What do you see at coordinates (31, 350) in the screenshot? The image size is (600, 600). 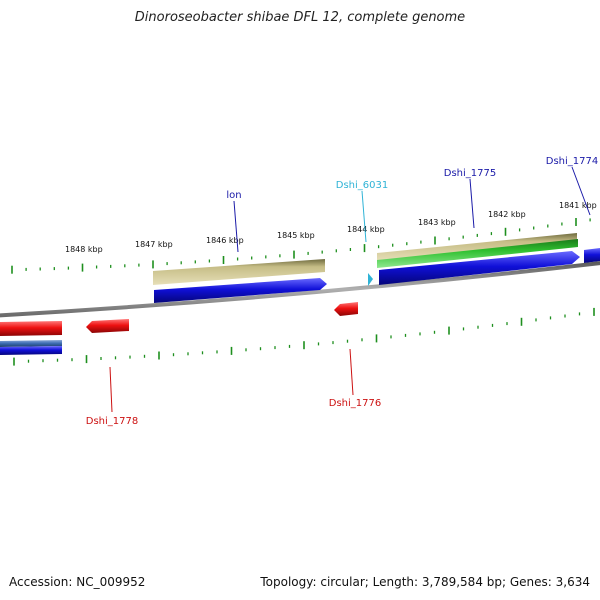 I see `cds-left-edge-blue` at bounding box center [31, 350].